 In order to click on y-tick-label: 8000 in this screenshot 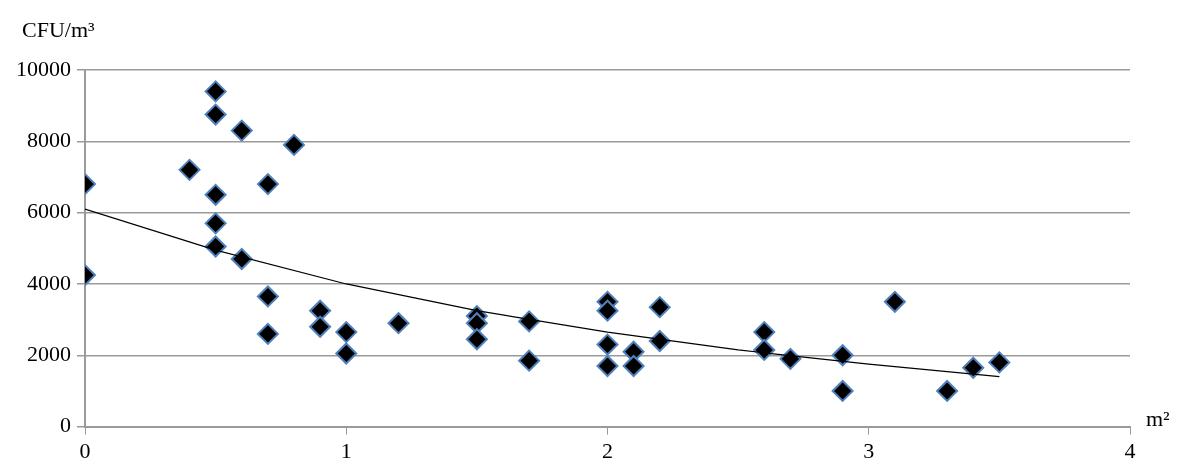, I will do `click(49, 140)`.